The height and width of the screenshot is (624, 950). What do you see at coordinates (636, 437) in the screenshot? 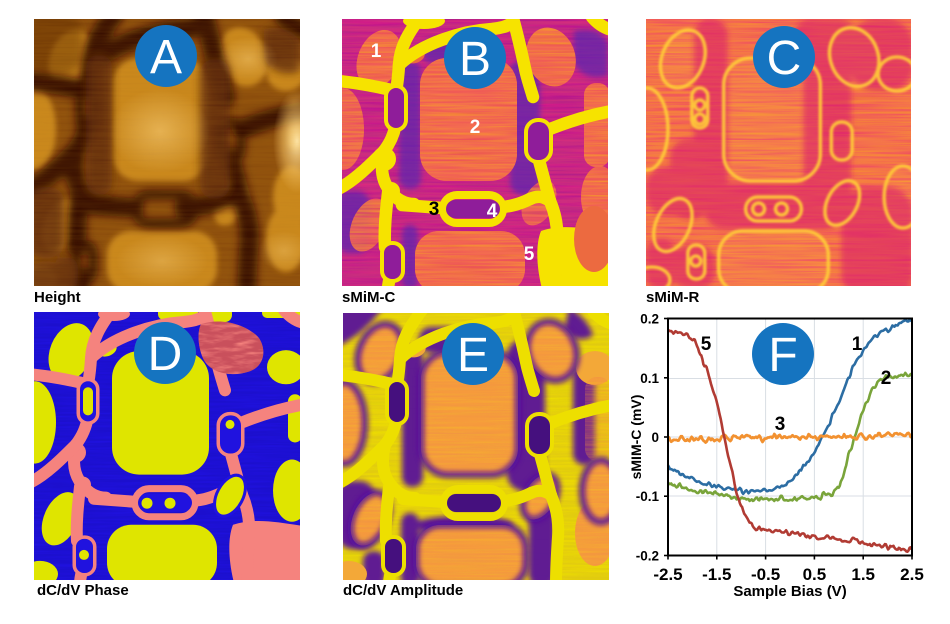
I see `svg-text: sMIM-C (mV)` at bounding box center [636, 437].